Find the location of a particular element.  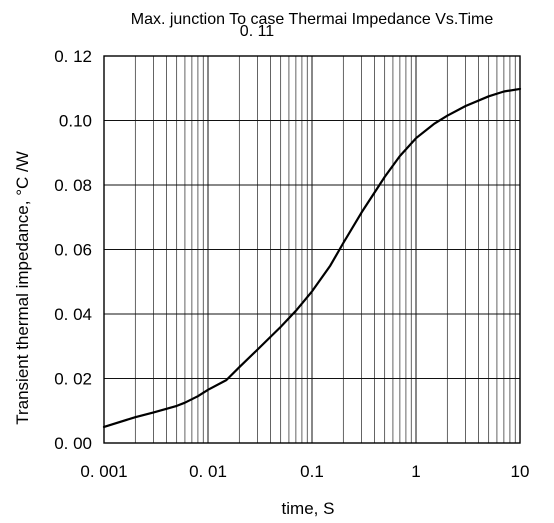

x-tick-label: 10 is located at coordinates (520, 471).